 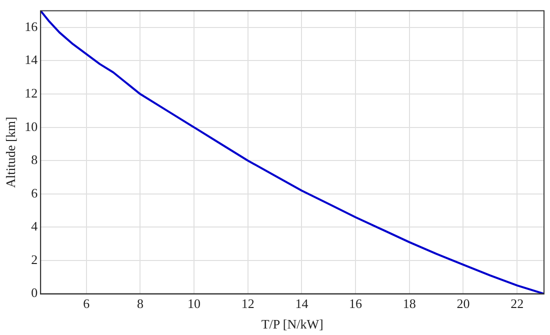 I want to click on x-tick-label: 10, so click(x=194, y=304).